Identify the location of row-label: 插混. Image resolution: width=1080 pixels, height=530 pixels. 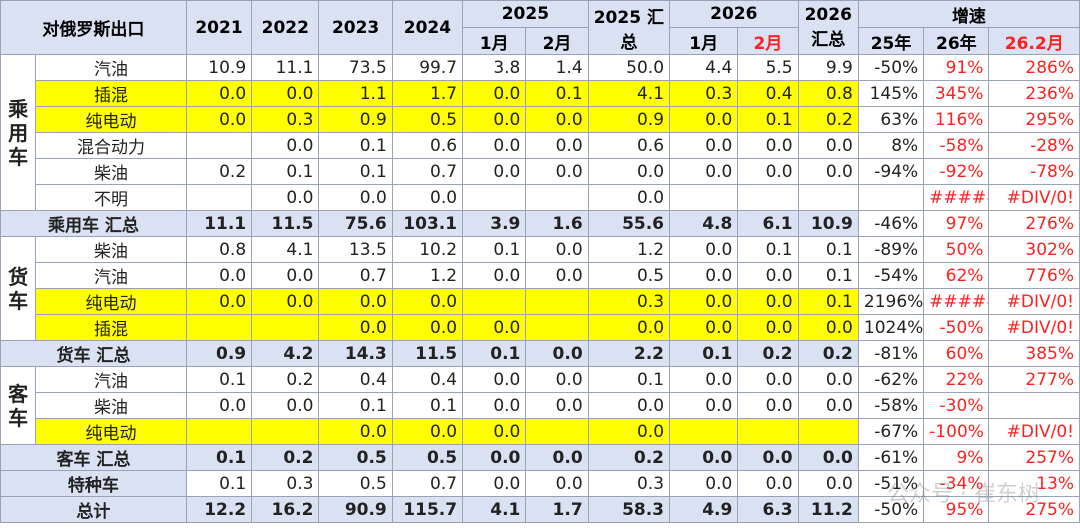
(111, 327).